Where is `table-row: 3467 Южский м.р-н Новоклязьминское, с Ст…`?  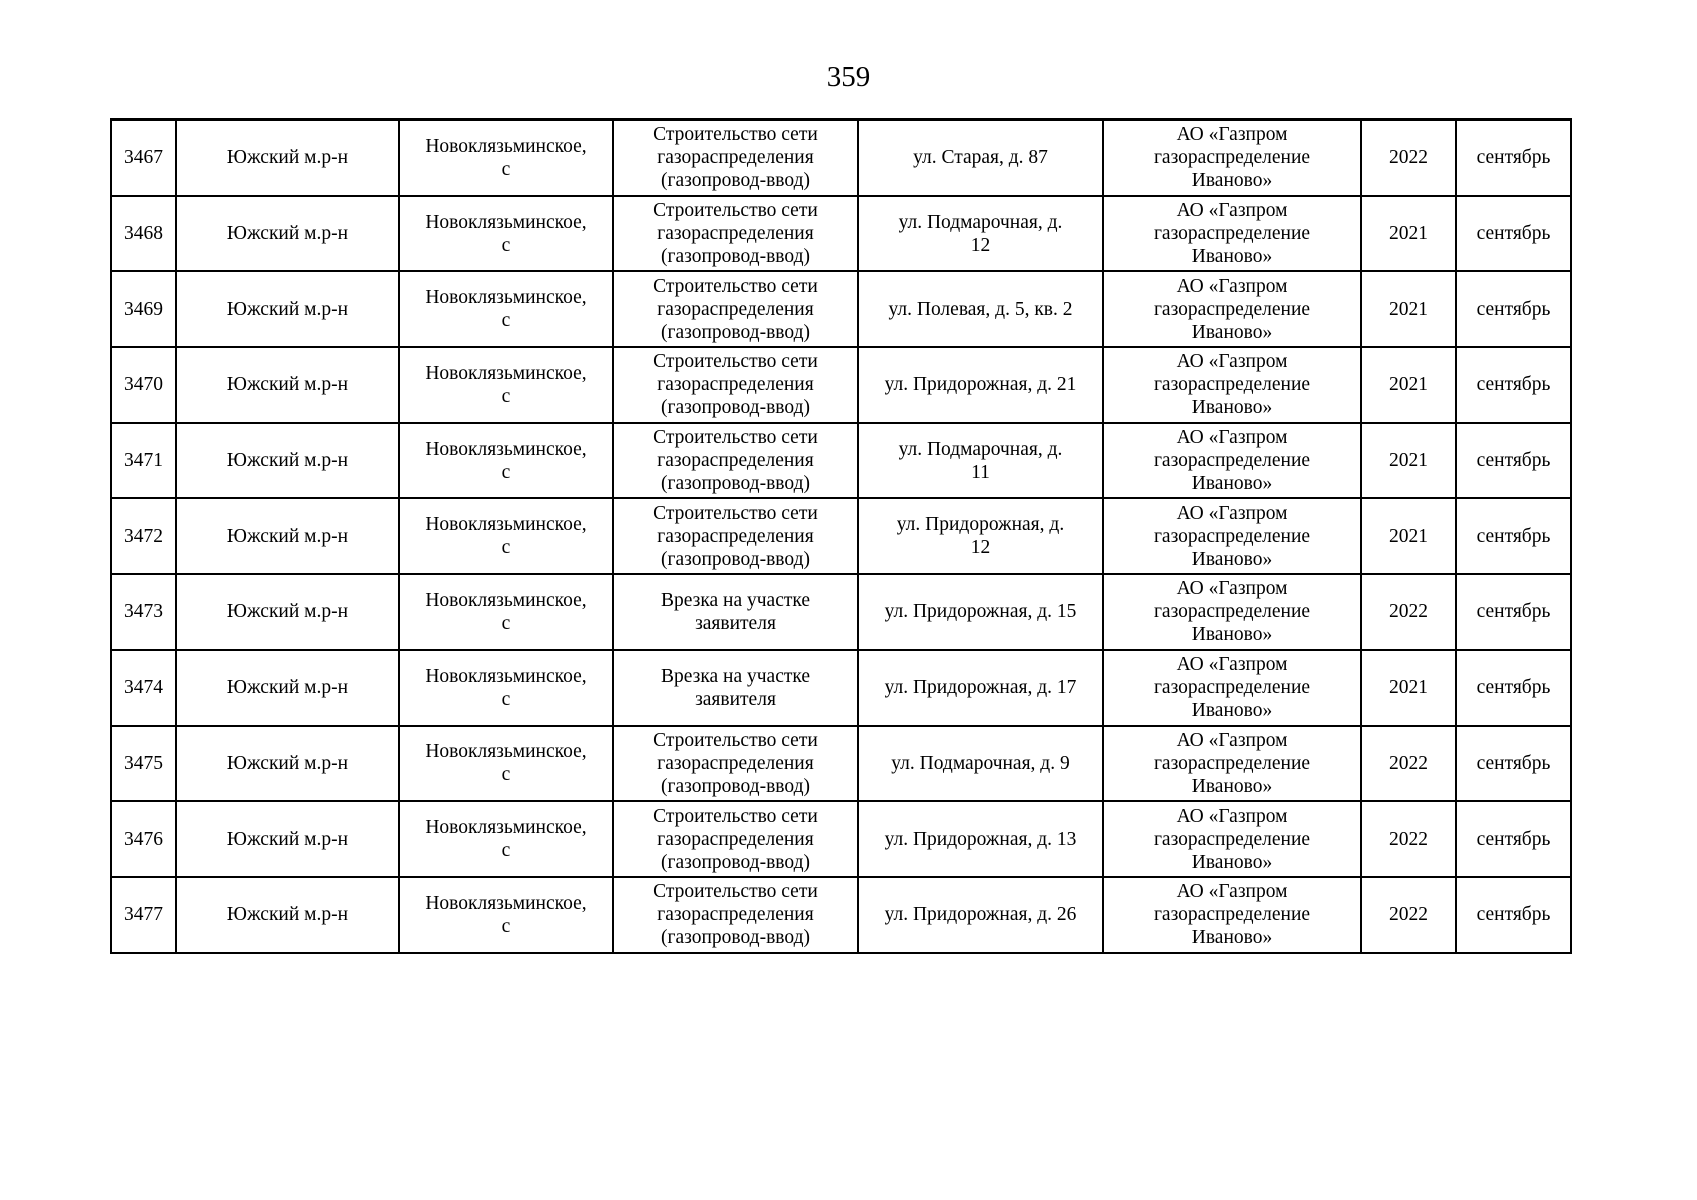
table-row: 3467 Южский м.р-н Новоклязьминское, с Ст… is located at coordinates (841, 157).